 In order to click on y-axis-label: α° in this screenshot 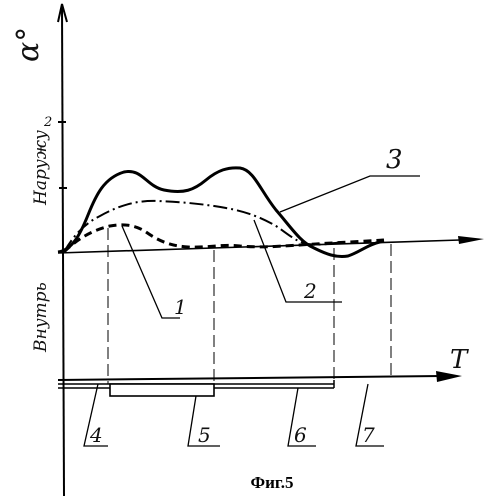, I will do `click(28, 44)`.